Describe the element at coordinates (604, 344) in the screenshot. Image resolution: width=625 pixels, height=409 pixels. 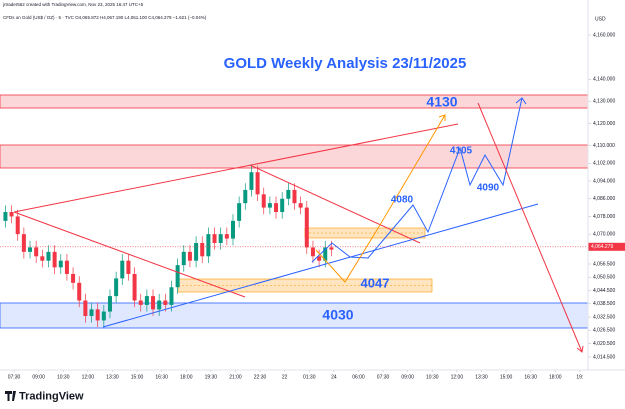
I see `y-tick-label: 4,020.500` at that location.